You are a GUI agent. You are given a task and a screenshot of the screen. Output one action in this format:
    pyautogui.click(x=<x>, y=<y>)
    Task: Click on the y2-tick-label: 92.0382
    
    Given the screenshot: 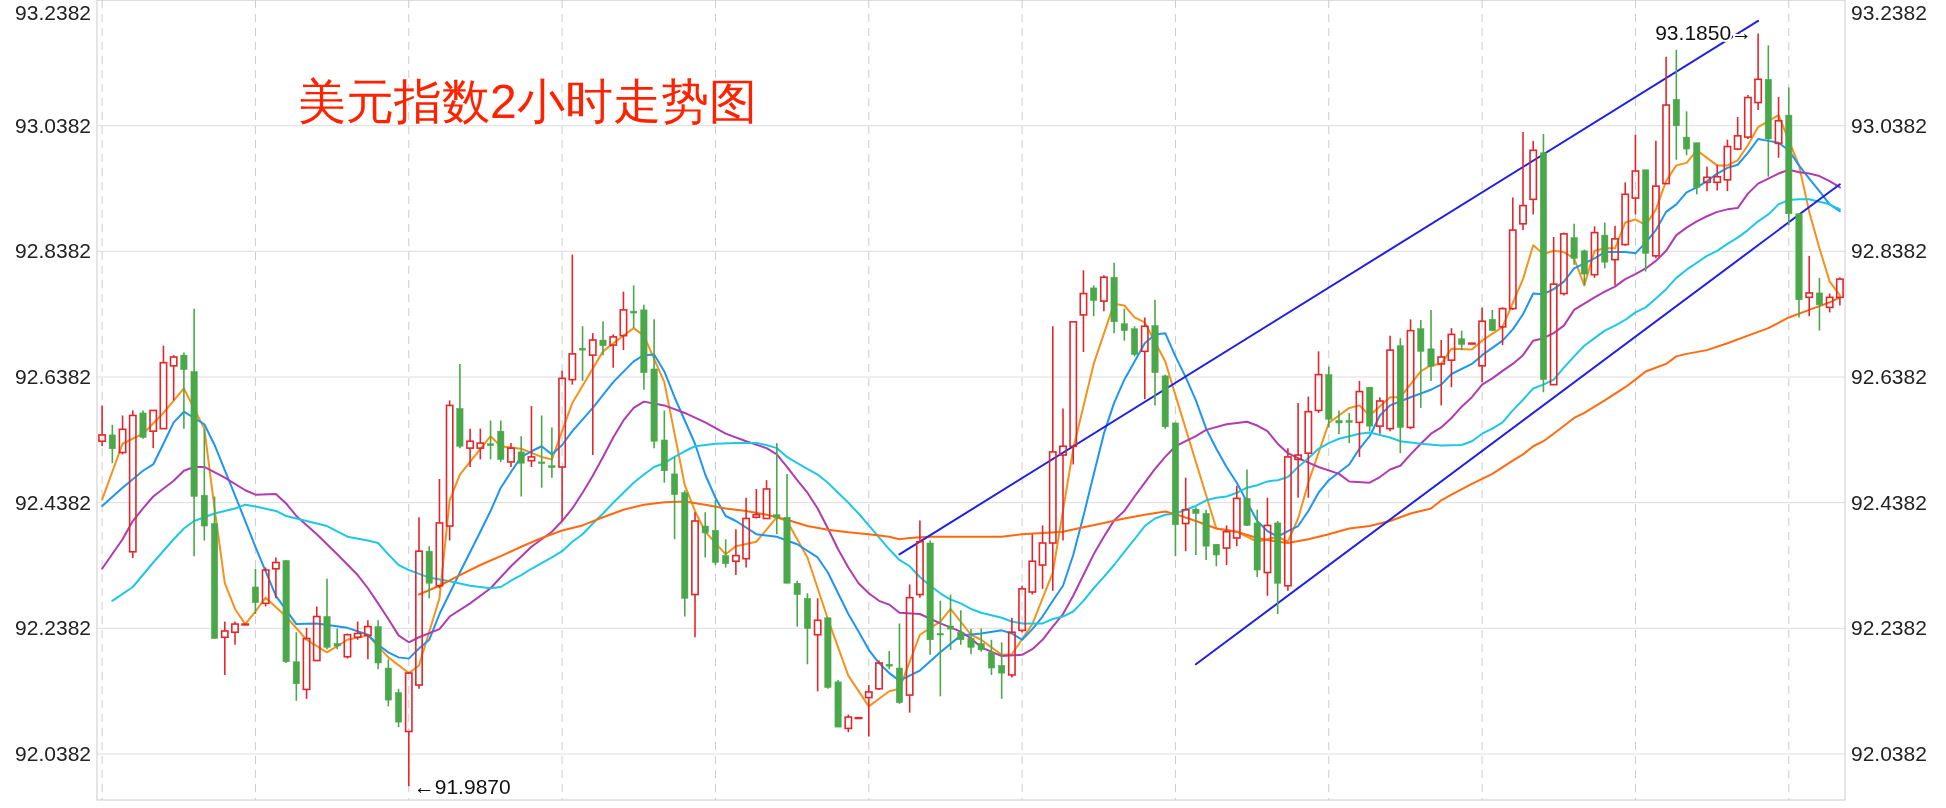 What is the action you would take?
    pyautogui.click(x=1889, y=754)
    